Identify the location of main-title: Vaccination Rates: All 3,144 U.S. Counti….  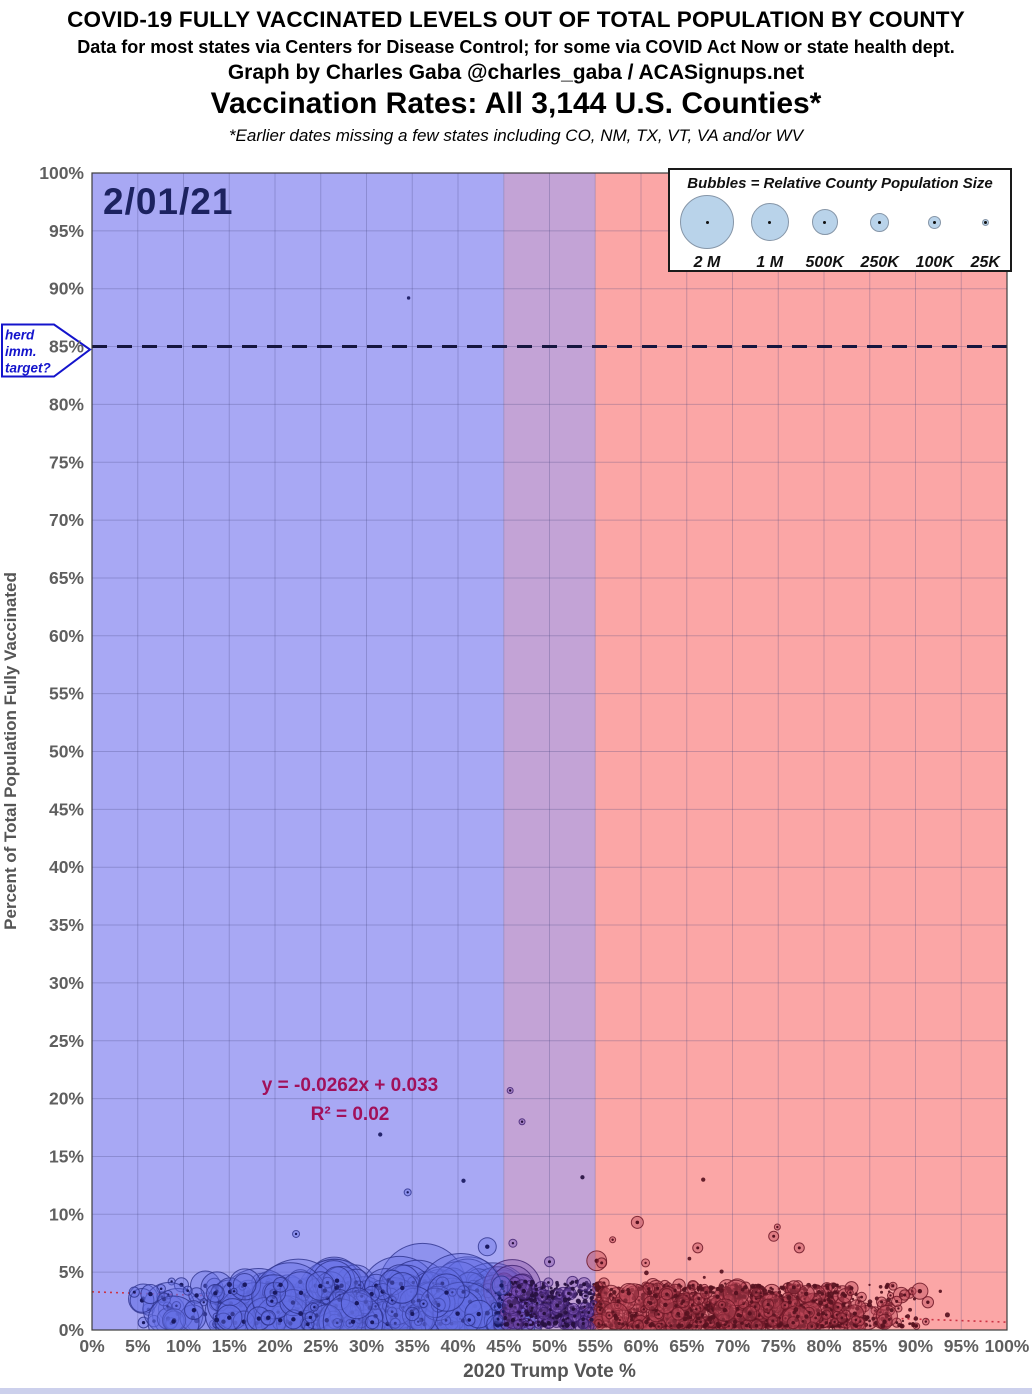
(516, 103).